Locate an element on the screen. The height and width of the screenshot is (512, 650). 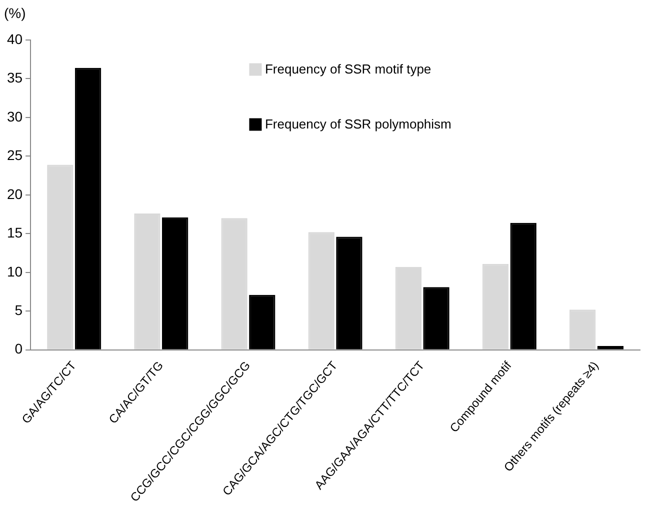
legend-label: Frequency of SSR polymophism is located at coordinates (358, 124).